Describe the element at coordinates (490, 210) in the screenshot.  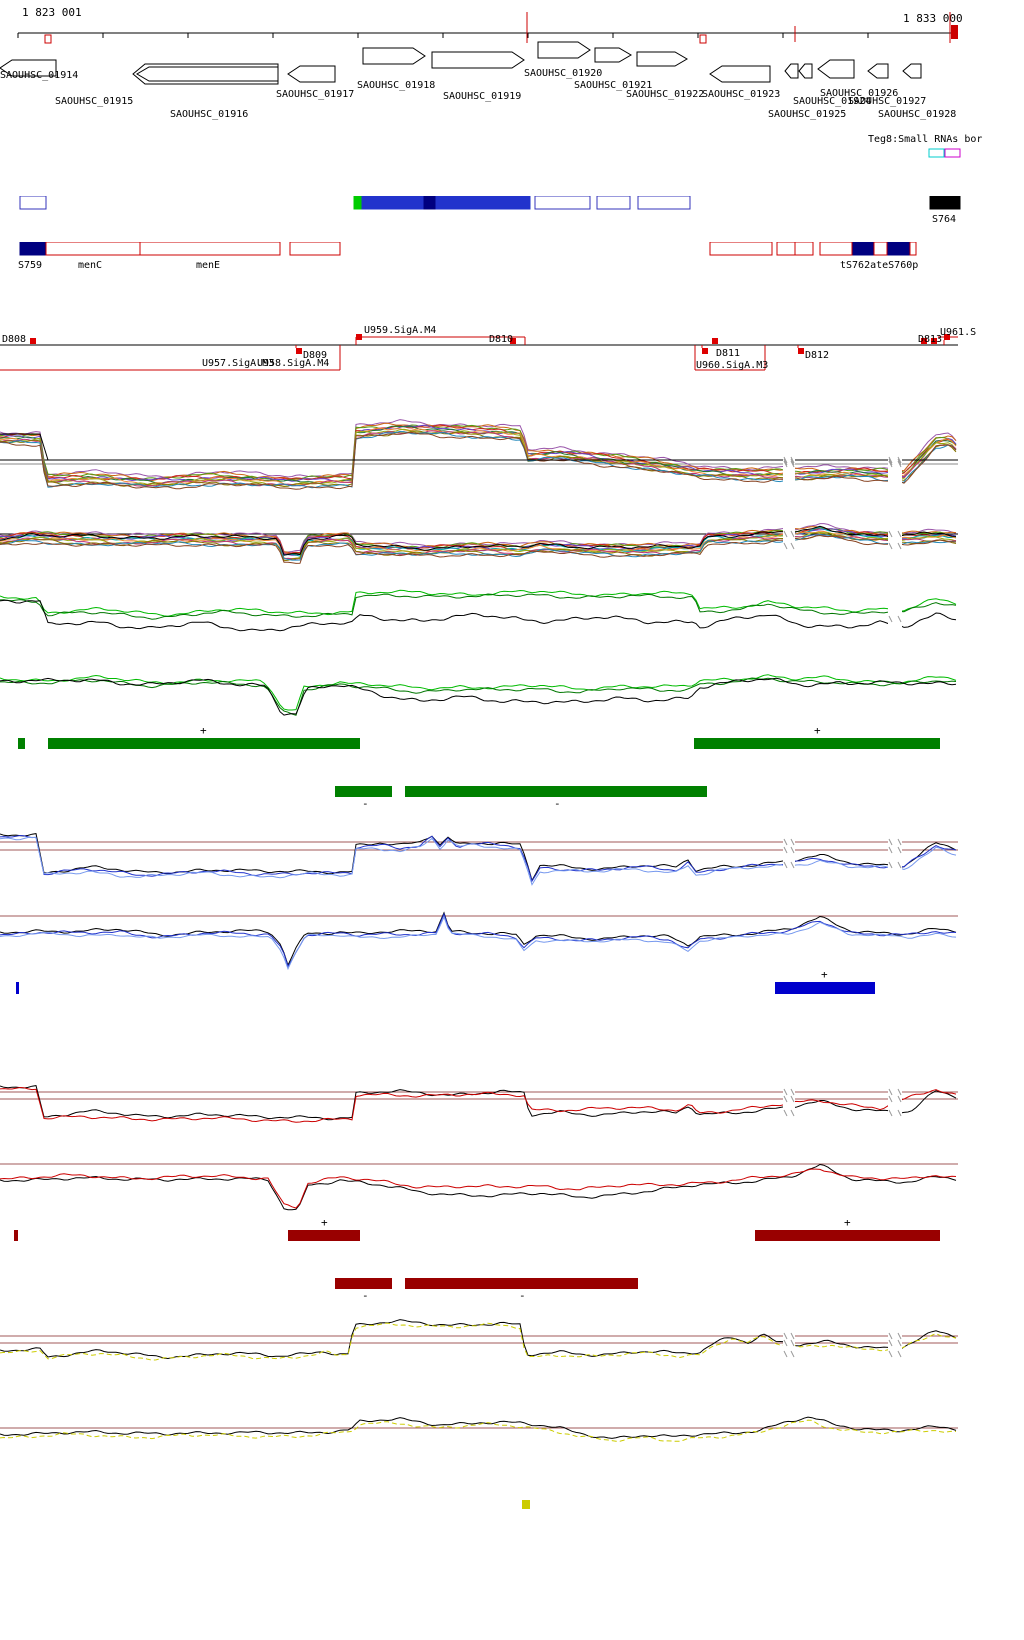
I see `sRNA-candidate-row: S764` at that location.